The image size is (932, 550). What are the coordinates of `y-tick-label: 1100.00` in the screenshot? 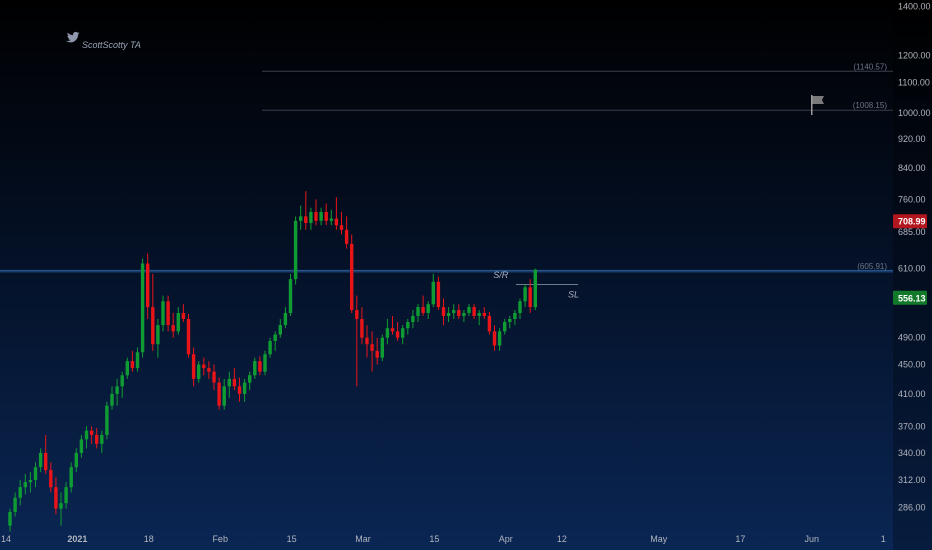 It's located at (914, 83).